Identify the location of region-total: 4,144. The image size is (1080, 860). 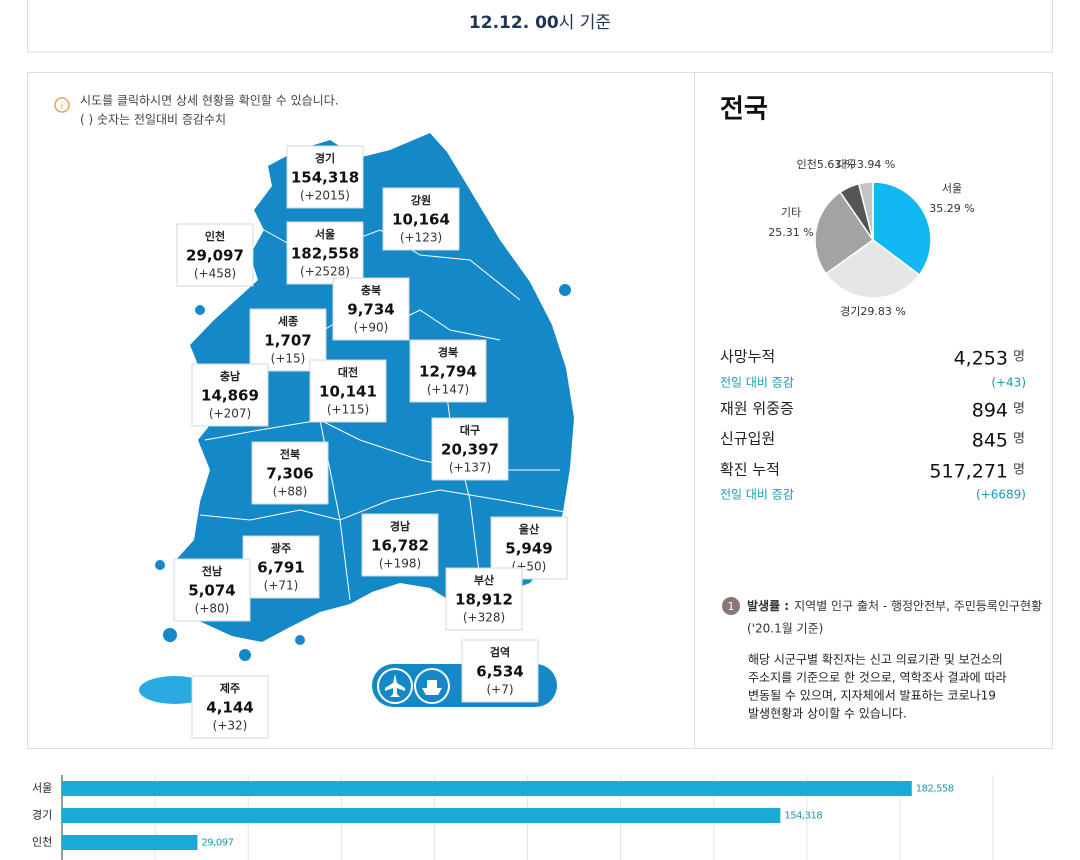
(229, 708).